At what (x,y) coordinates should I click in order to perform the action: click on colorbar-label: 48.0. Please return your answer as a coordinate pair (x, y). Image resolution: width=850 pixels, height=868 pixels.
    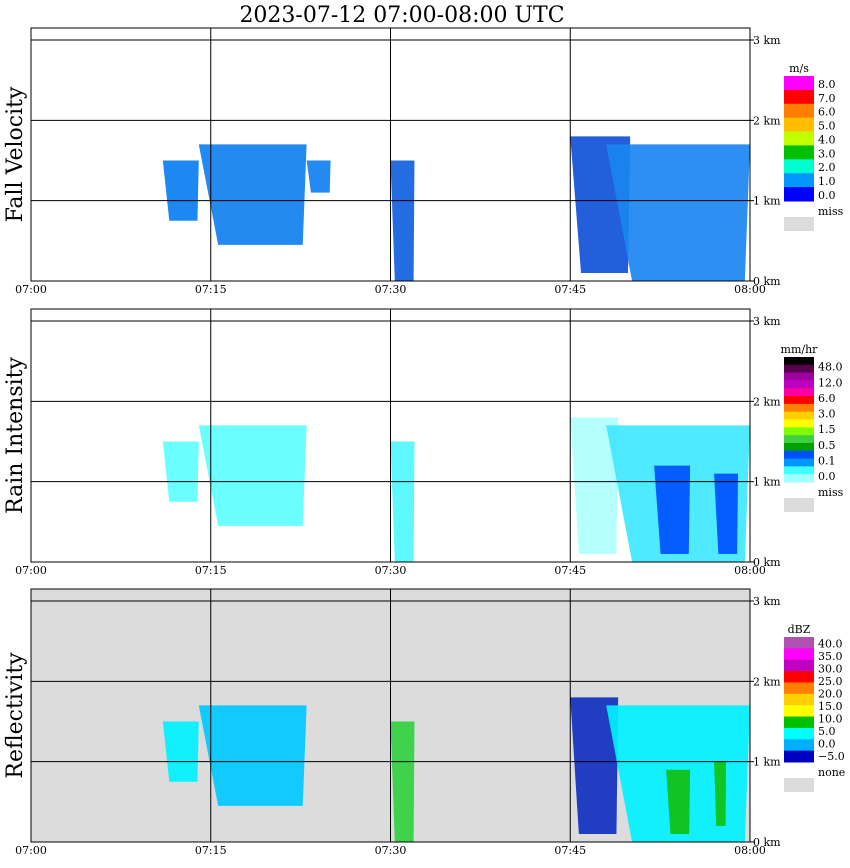
    Looking at the image, I should click on (830, 367).